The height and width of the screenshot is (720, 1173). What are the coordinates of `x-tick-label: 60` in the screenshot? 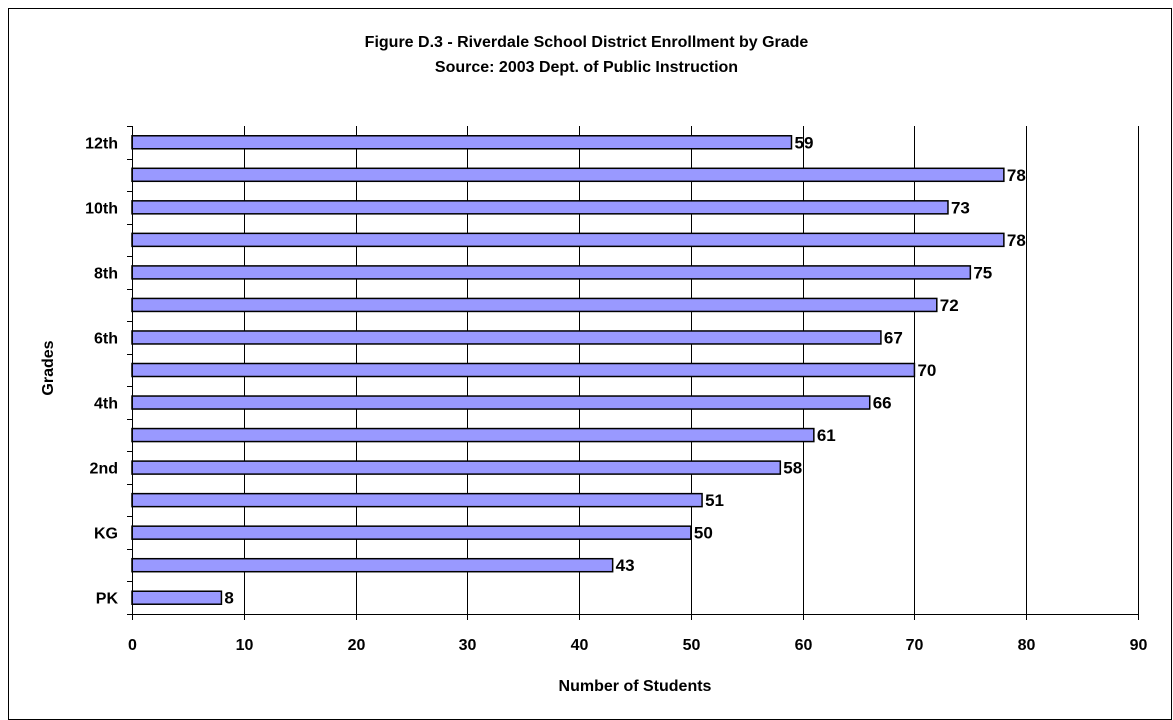 It's located at (804, 645).